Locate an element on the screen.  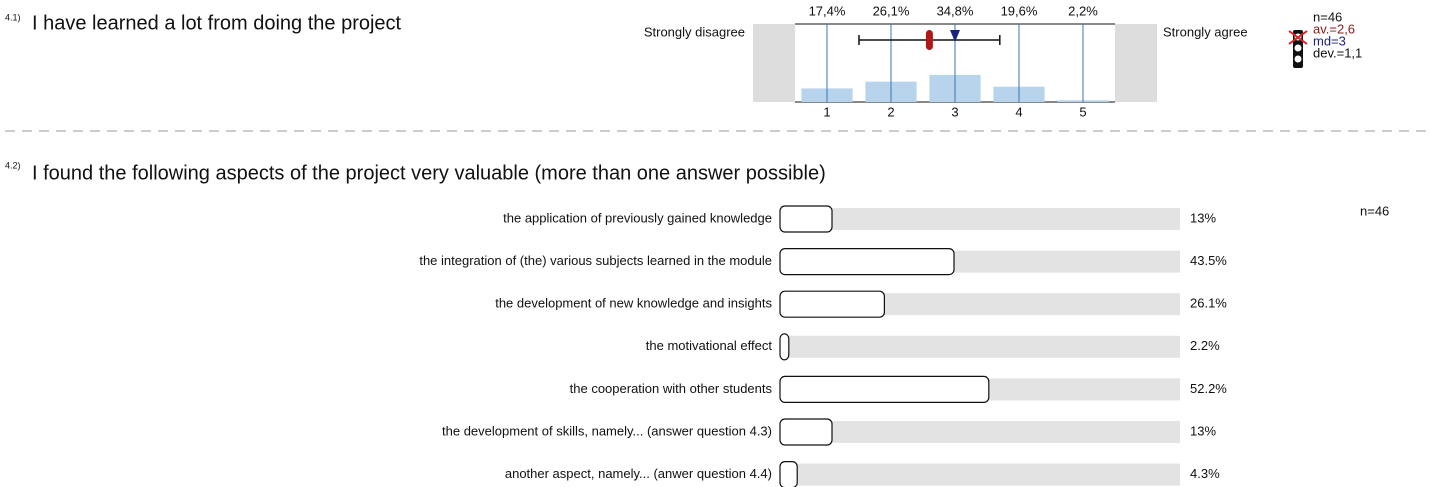
value-label: 17,4% is located at coordinates (827, 10).